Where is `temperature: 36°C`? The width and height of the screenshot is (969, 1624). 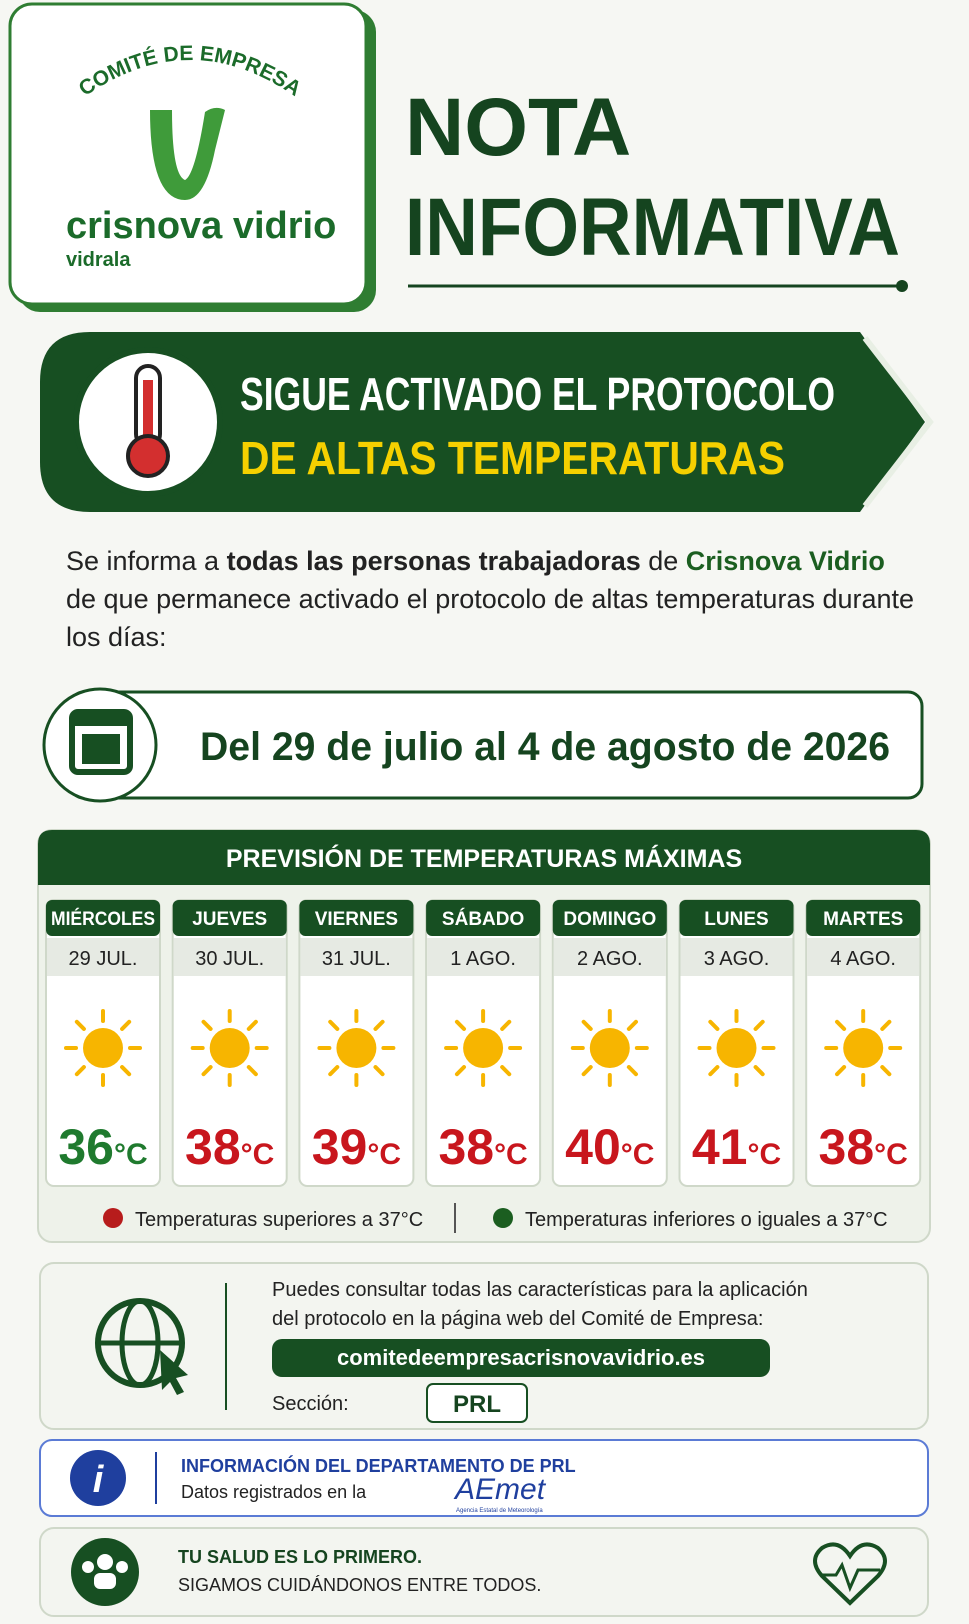 temperature: 36°C is located at coordinates (102, 1147).